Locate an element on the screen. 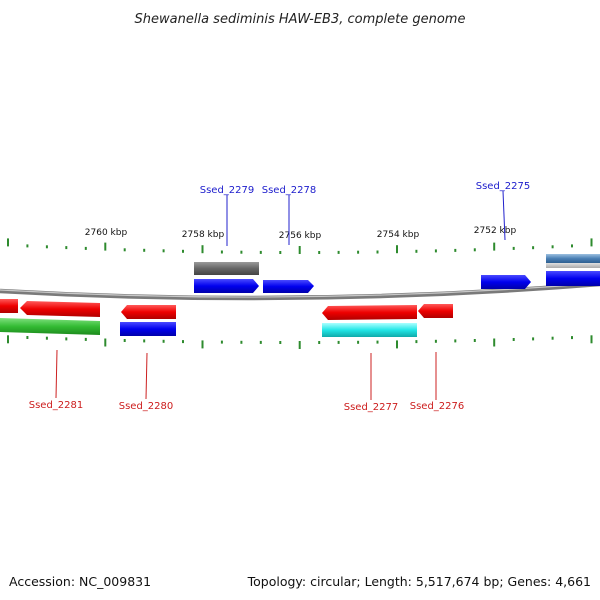 This screenshot has height=600, width=600. genome-backbone is located at coordinates (300, 291).